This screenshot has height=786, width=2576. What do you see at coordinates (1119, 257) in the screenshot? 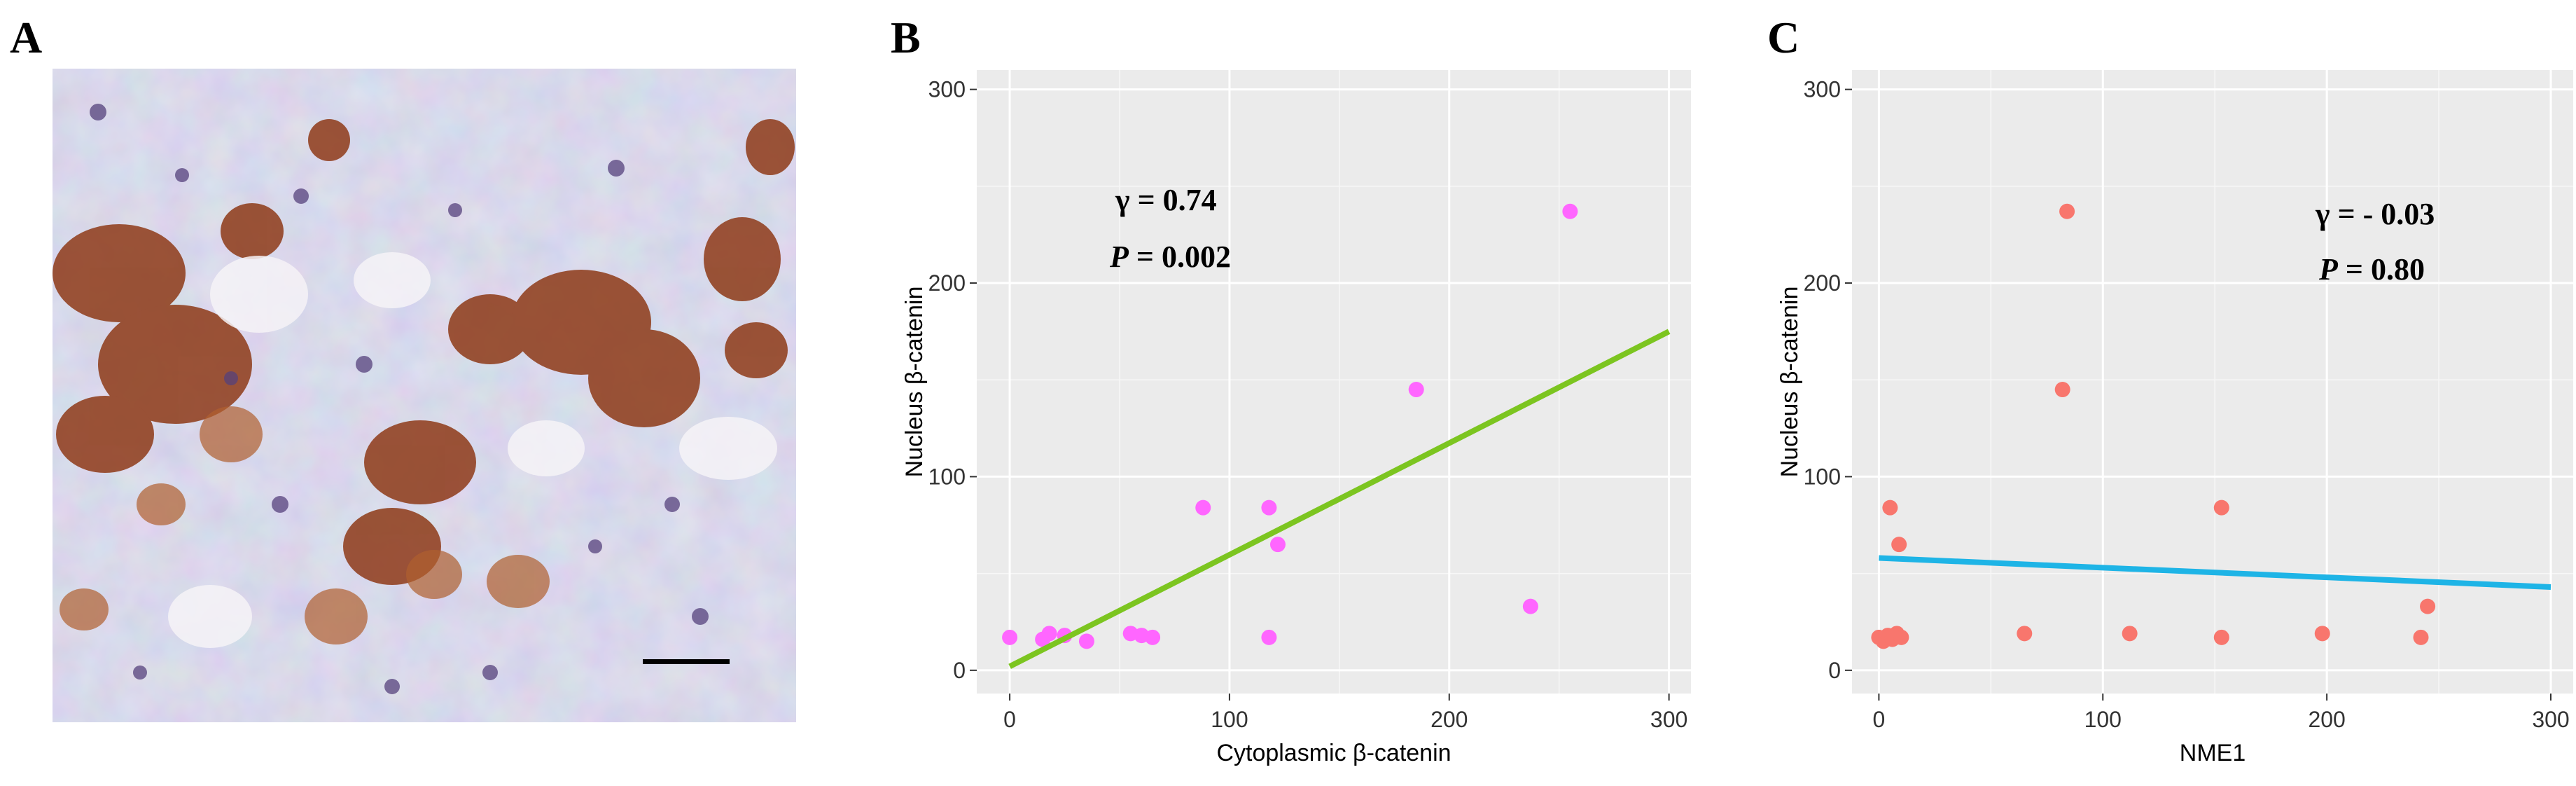
I see `plot-b-p-symbol: P` at bounding box center [1119, 257].